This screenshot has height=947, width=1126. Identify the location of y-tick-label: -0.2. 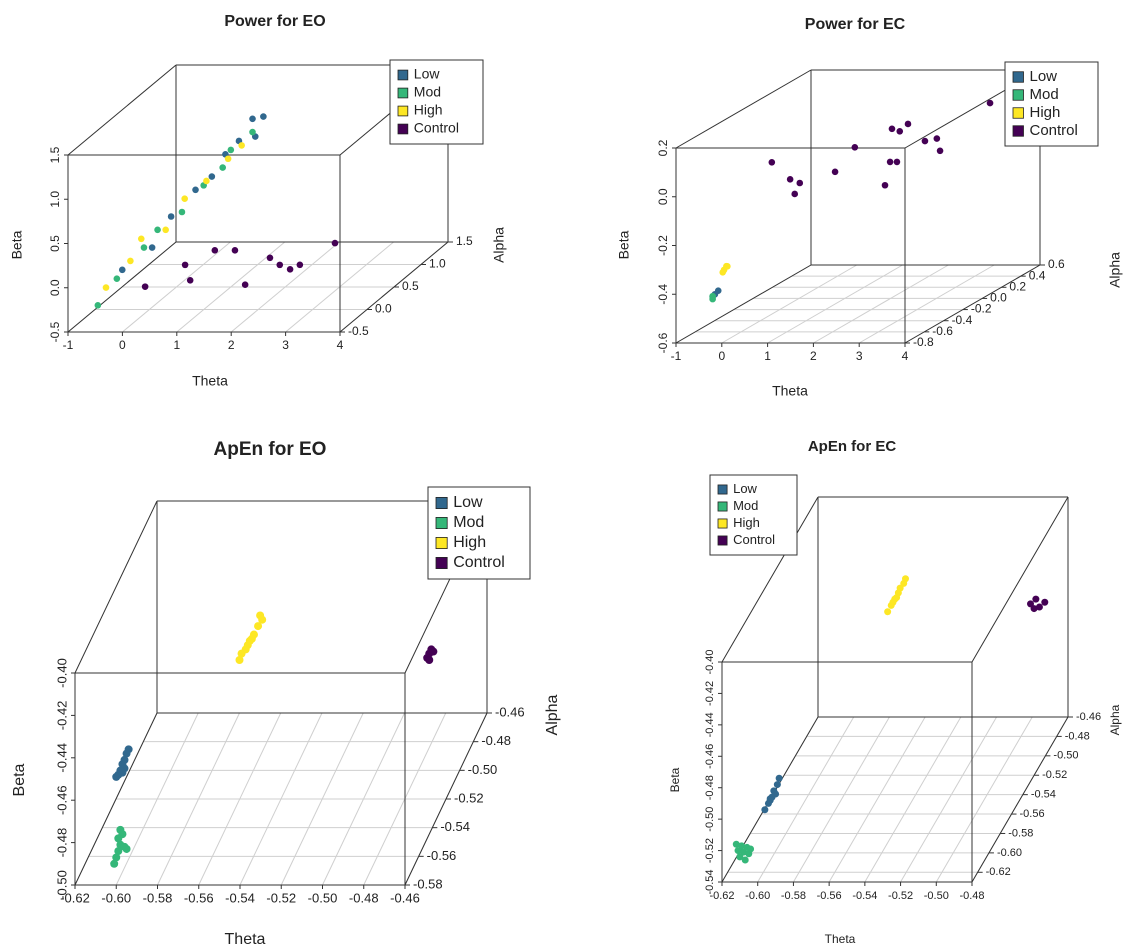
(981, 309).